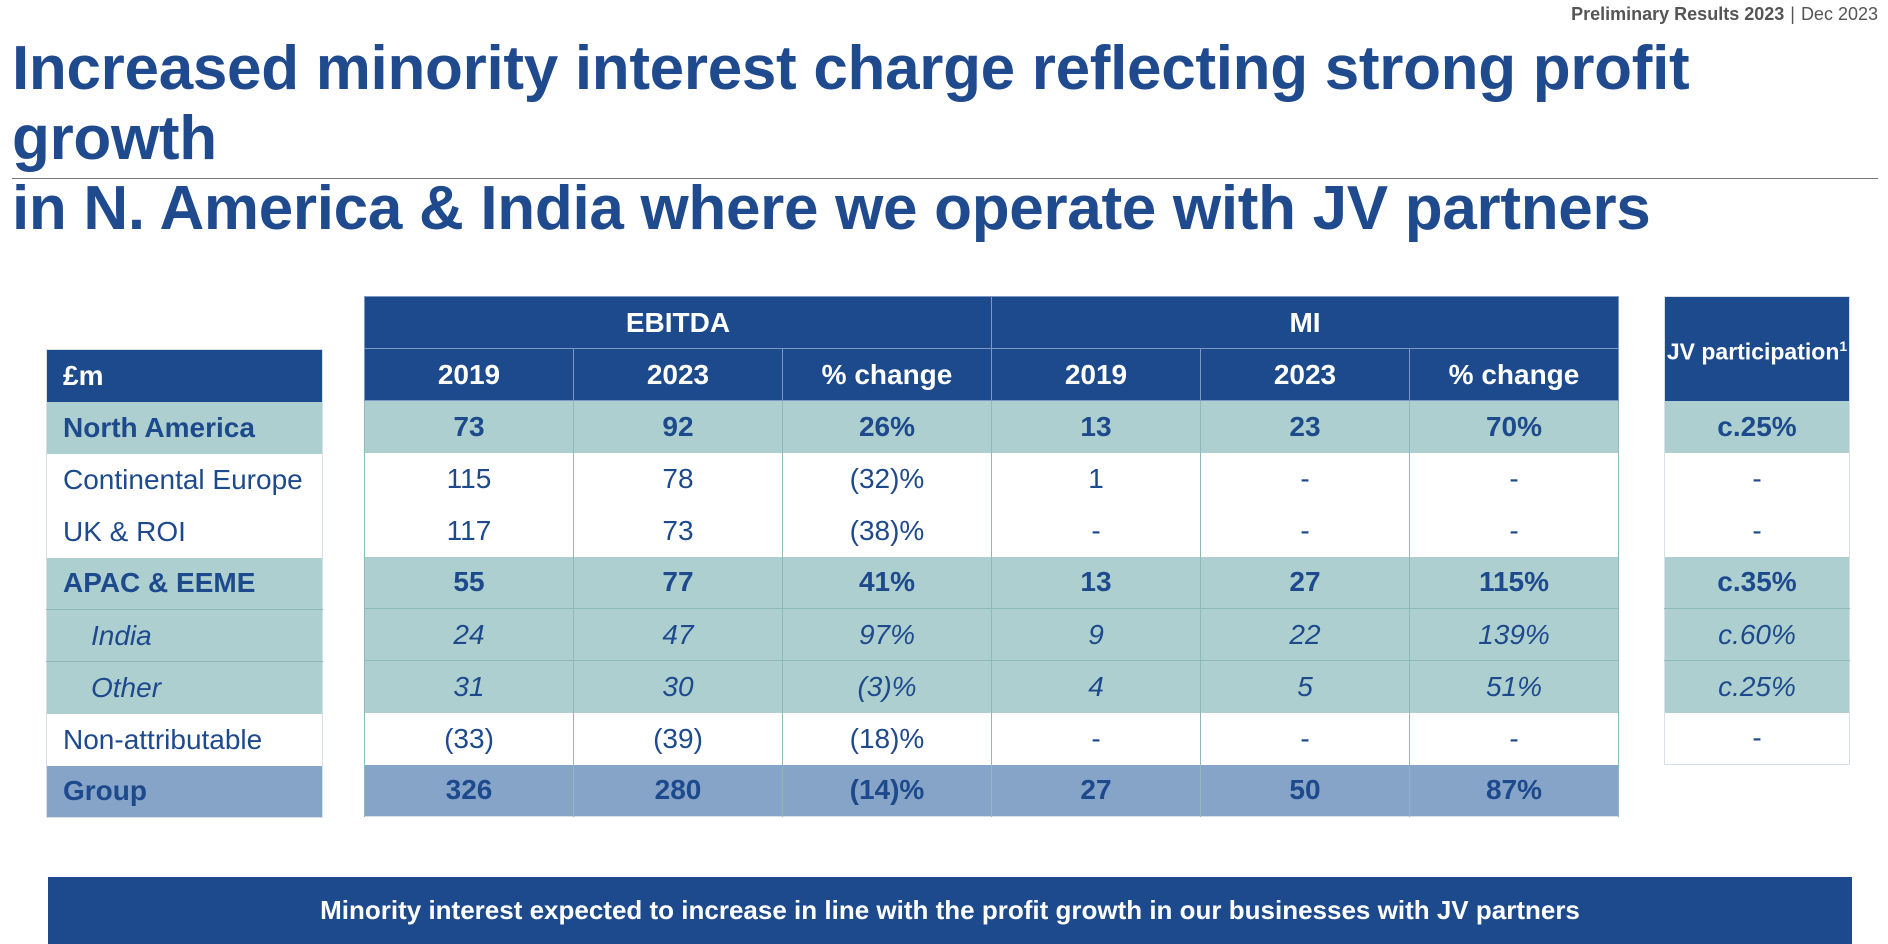 This screenshot has height=944, width=1888. I want to click on unit-label: £m, so click(184, 375).